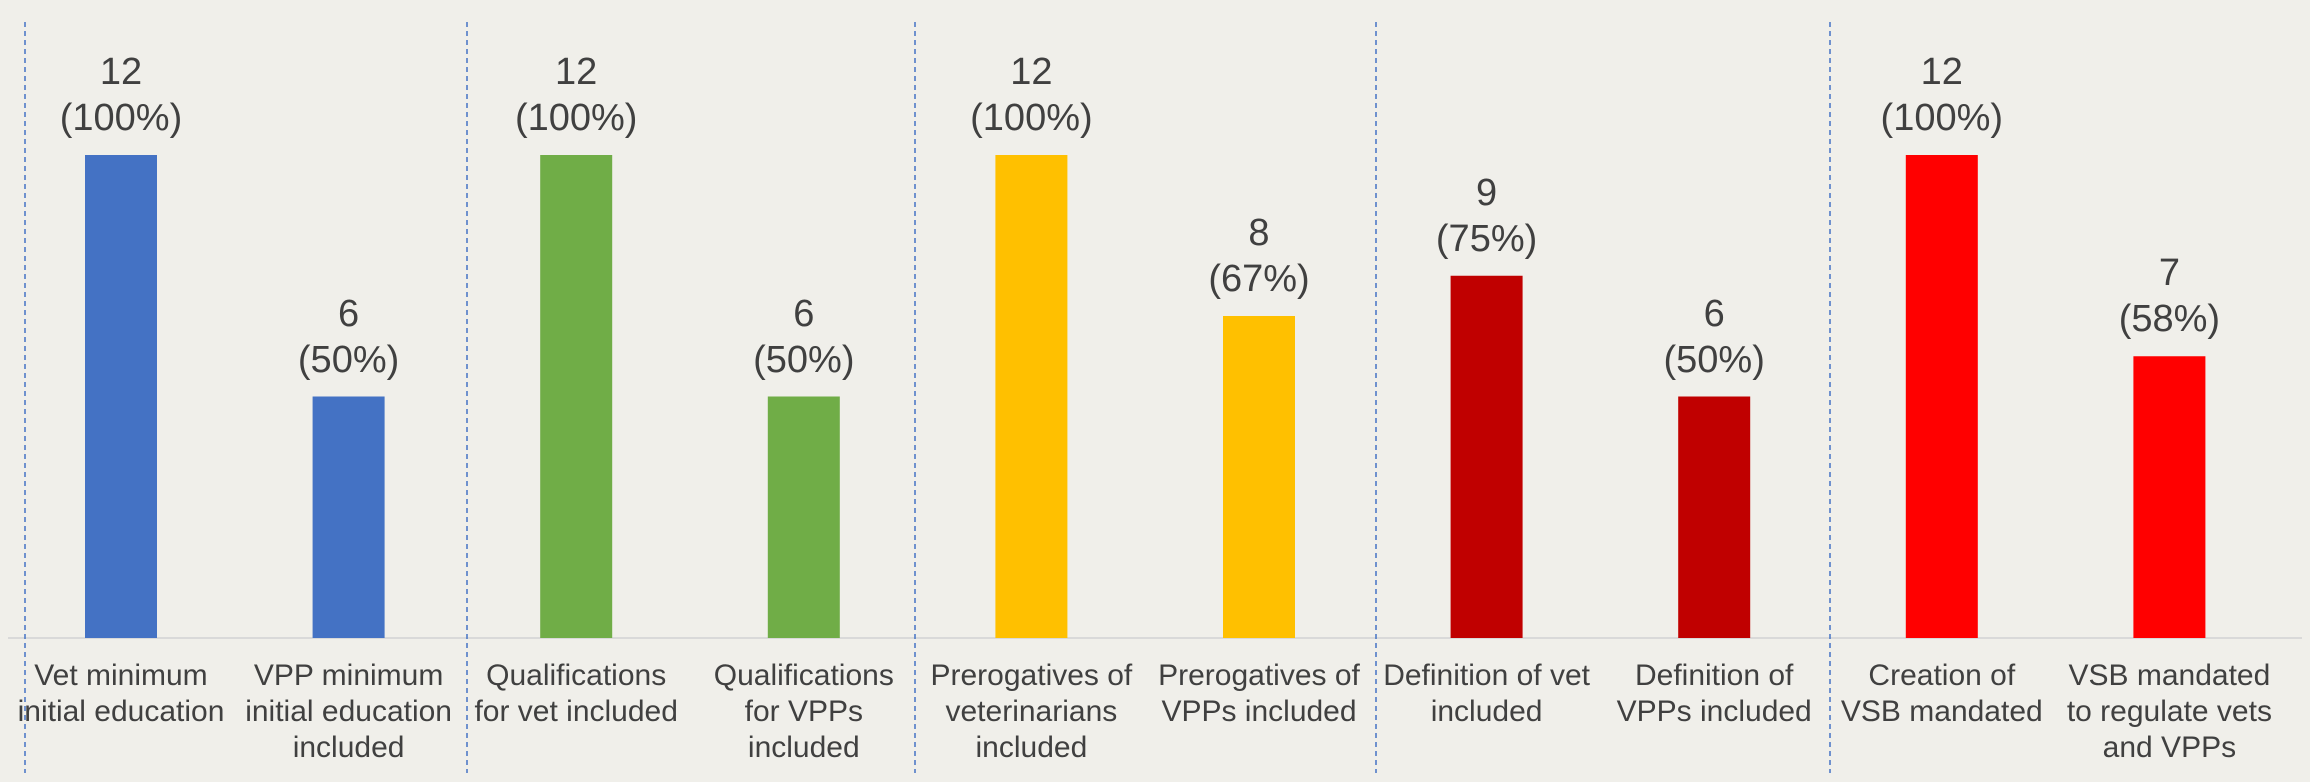 This screenshot has width=2310, height=782. What do you see at coordinates (1486, 693) in the screenshot?
I see `x-tick-label: Definition of vet included` at bounding box center [1486, 693].